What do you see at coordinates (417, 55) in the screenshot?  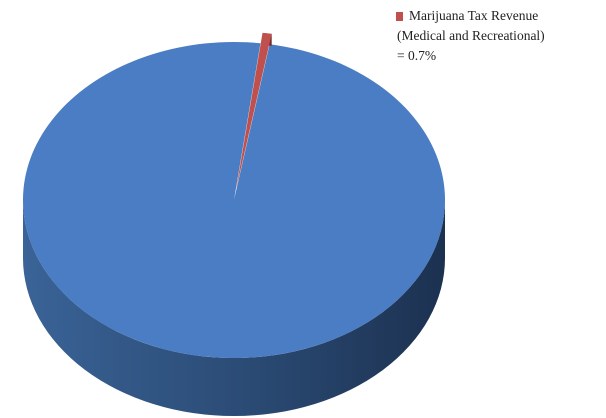 I see `legend-line-3: = 0.7%` at bounding box center [417, 55].